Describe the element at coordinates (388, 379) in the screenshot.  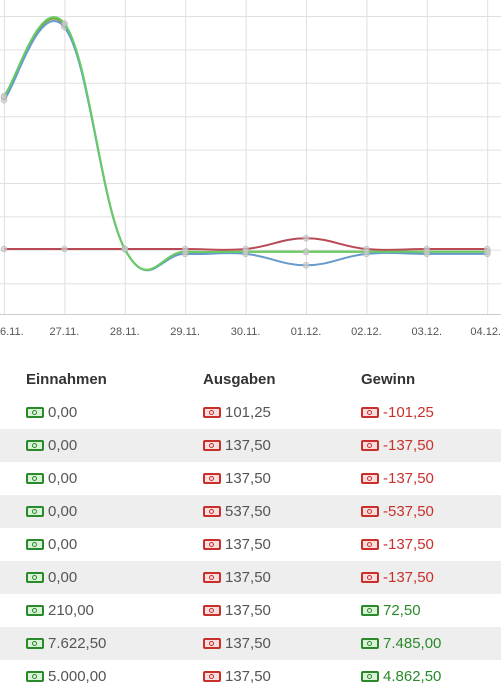
I see `header-profit: Gewinn` at that location.